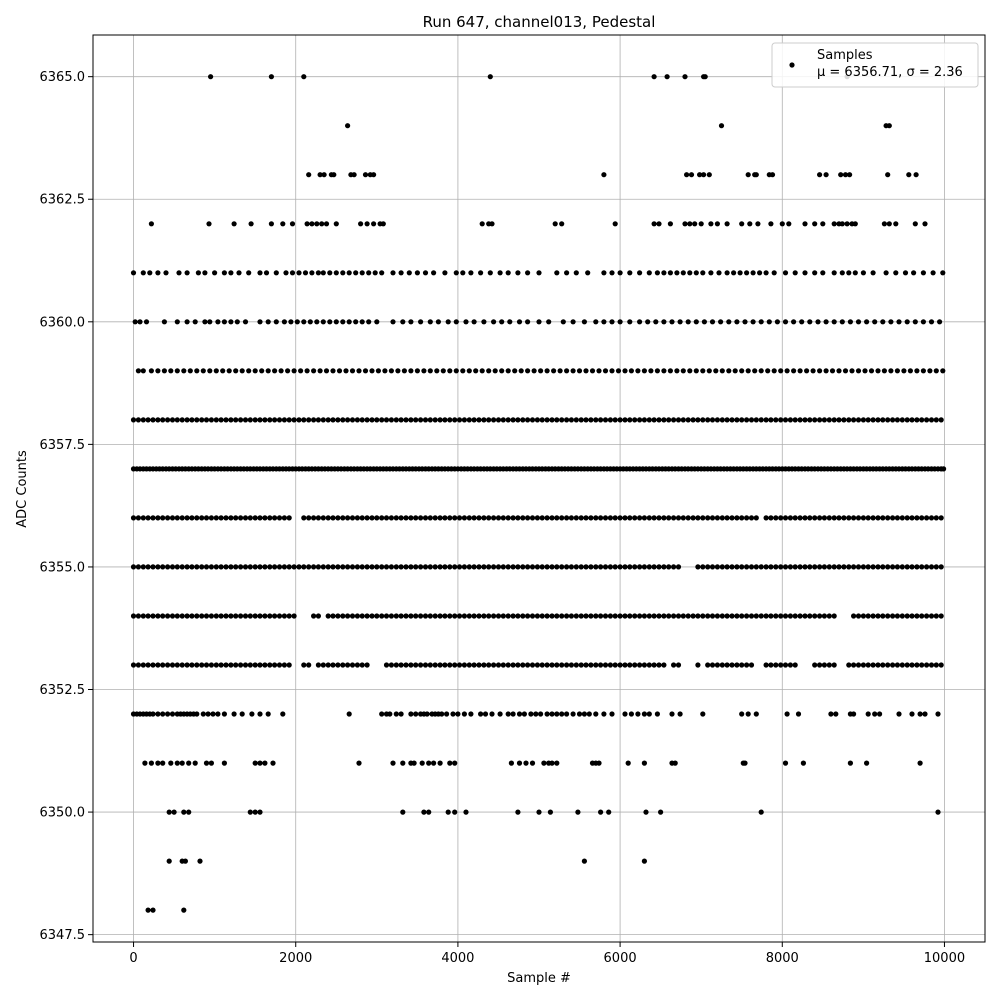 This screenshot has height=1000, width=1000. Describe the element at coordinates (457, 958) in the screenshot. I see `x-tick-label: 4000` at that location.